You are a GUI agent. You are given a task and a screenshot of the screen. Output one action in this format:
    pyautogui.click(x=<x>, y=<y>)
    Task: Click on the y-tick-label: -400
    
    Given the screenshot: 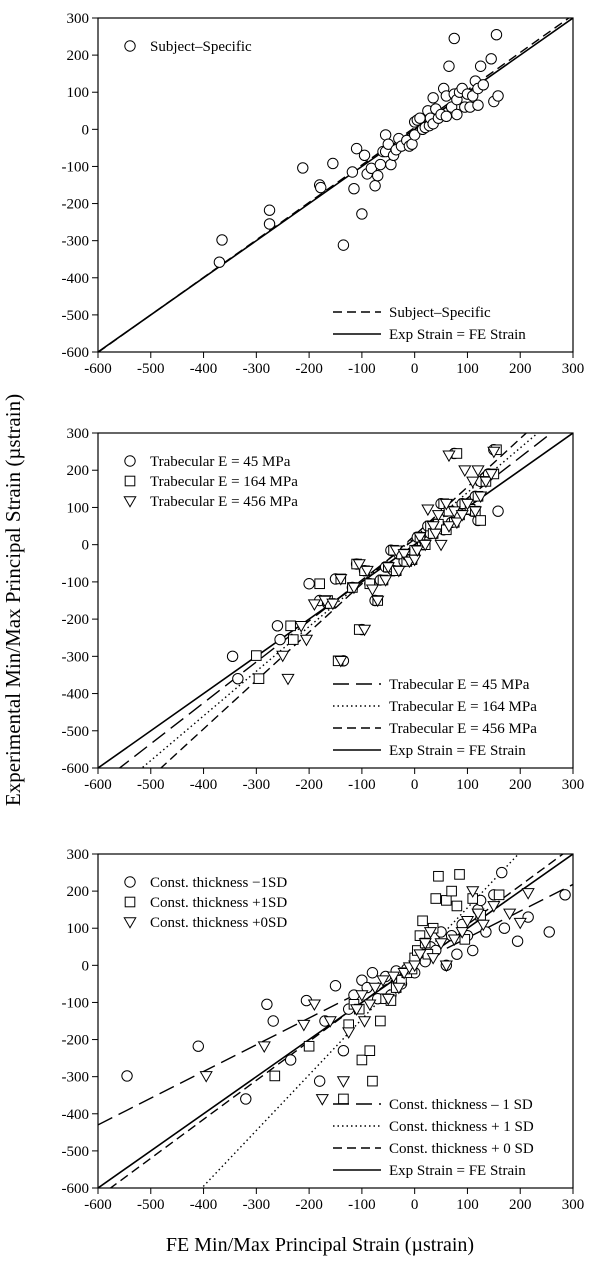 What is the action you would take?
    pyautogui.click(x=76, y=695)
    